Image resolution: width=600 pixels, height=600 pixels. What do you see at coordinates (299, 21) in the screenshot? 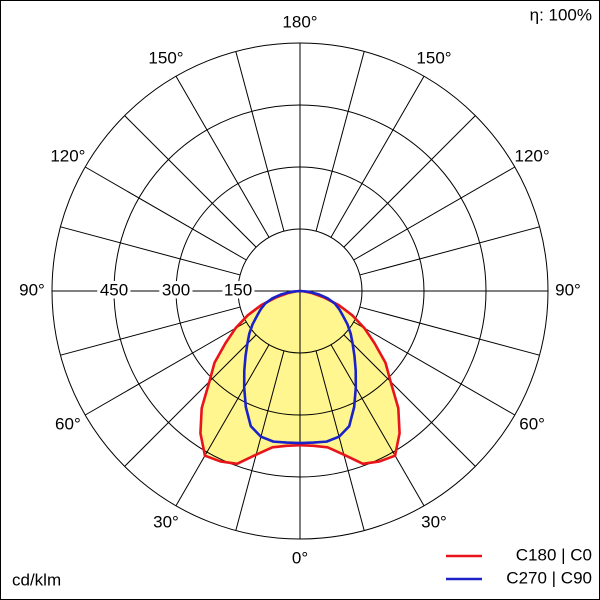
I see `angle-label: 180°` at bounding box center [299, 21].